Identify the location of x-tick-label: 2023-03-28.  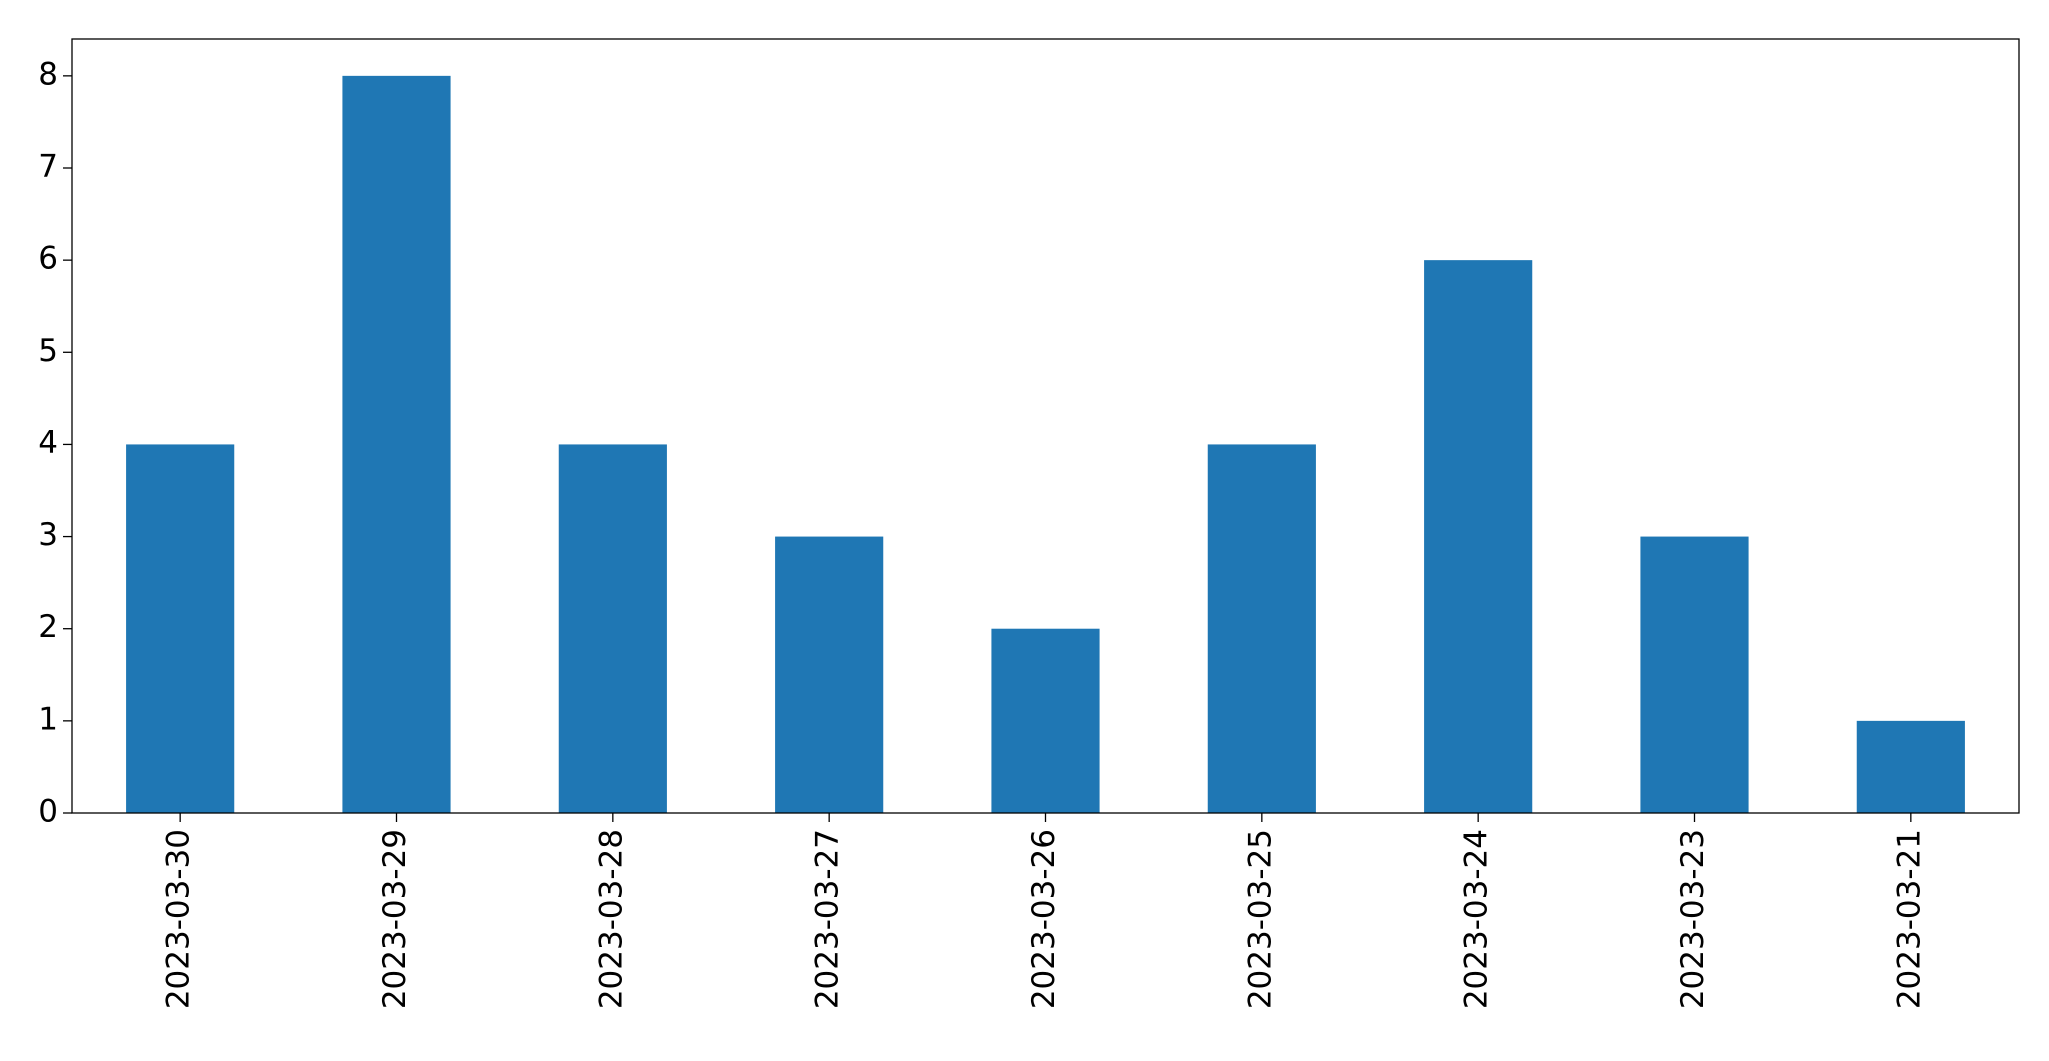
(611, 919).